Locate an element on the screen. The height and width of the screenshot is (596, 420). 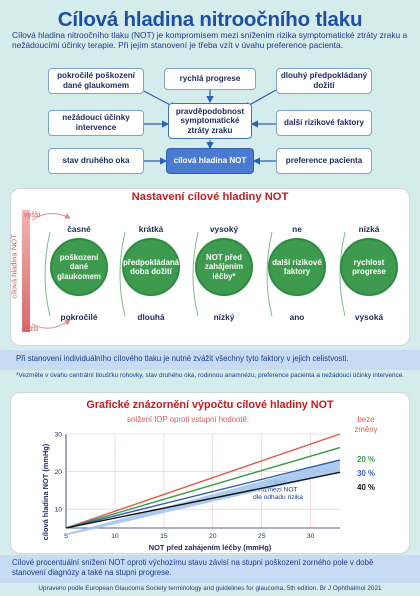
factor-rapid-progression: rychlá progrese is located at coordinates (210, 79).